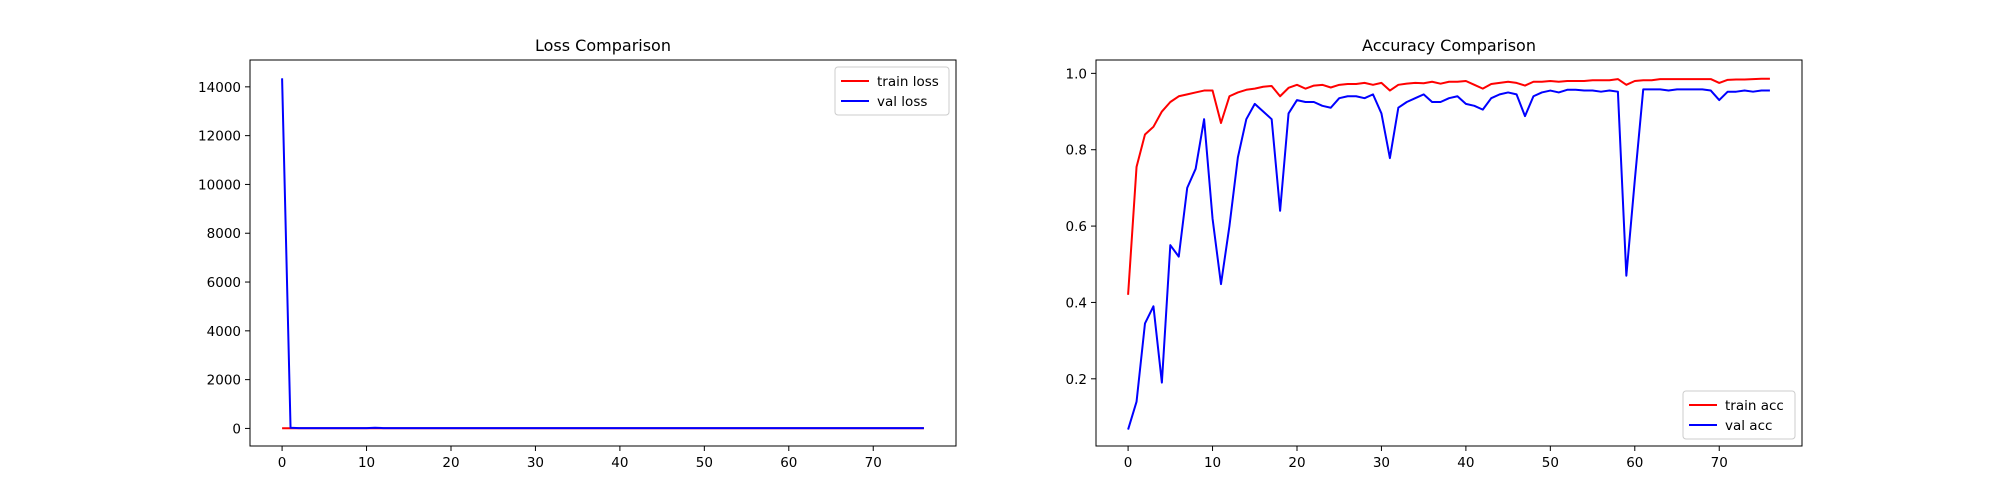 The height and width of the screenshot is (500, 2000). What do you see at coordinates (1381, 463) in the screenshot?
I see `accuracy-xtick-label-30: 30` at bounding box center [1381, 463].